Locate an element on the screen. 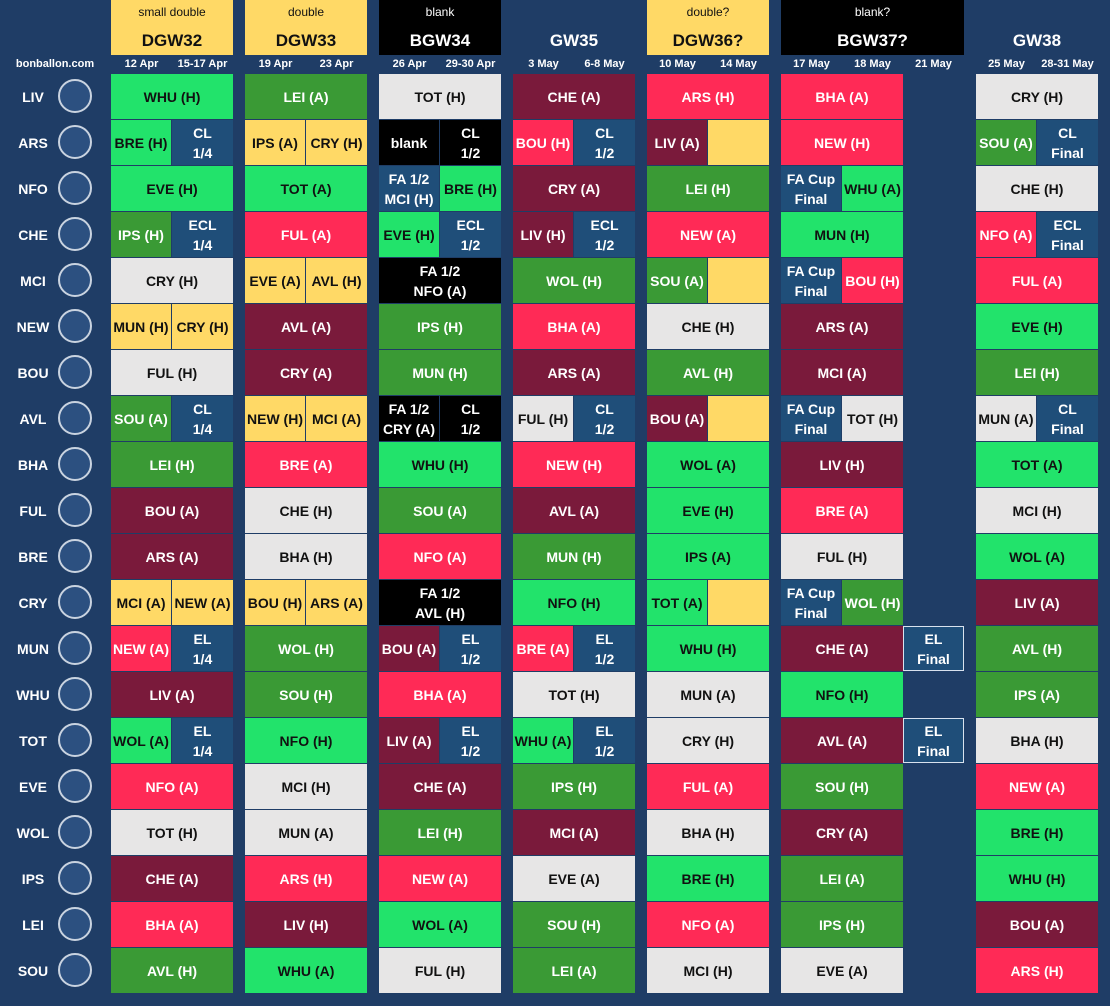 The width and height of the screenshot is (1110, 1006). gameweek-title: DGW36? is located at coordinates (708, 40).